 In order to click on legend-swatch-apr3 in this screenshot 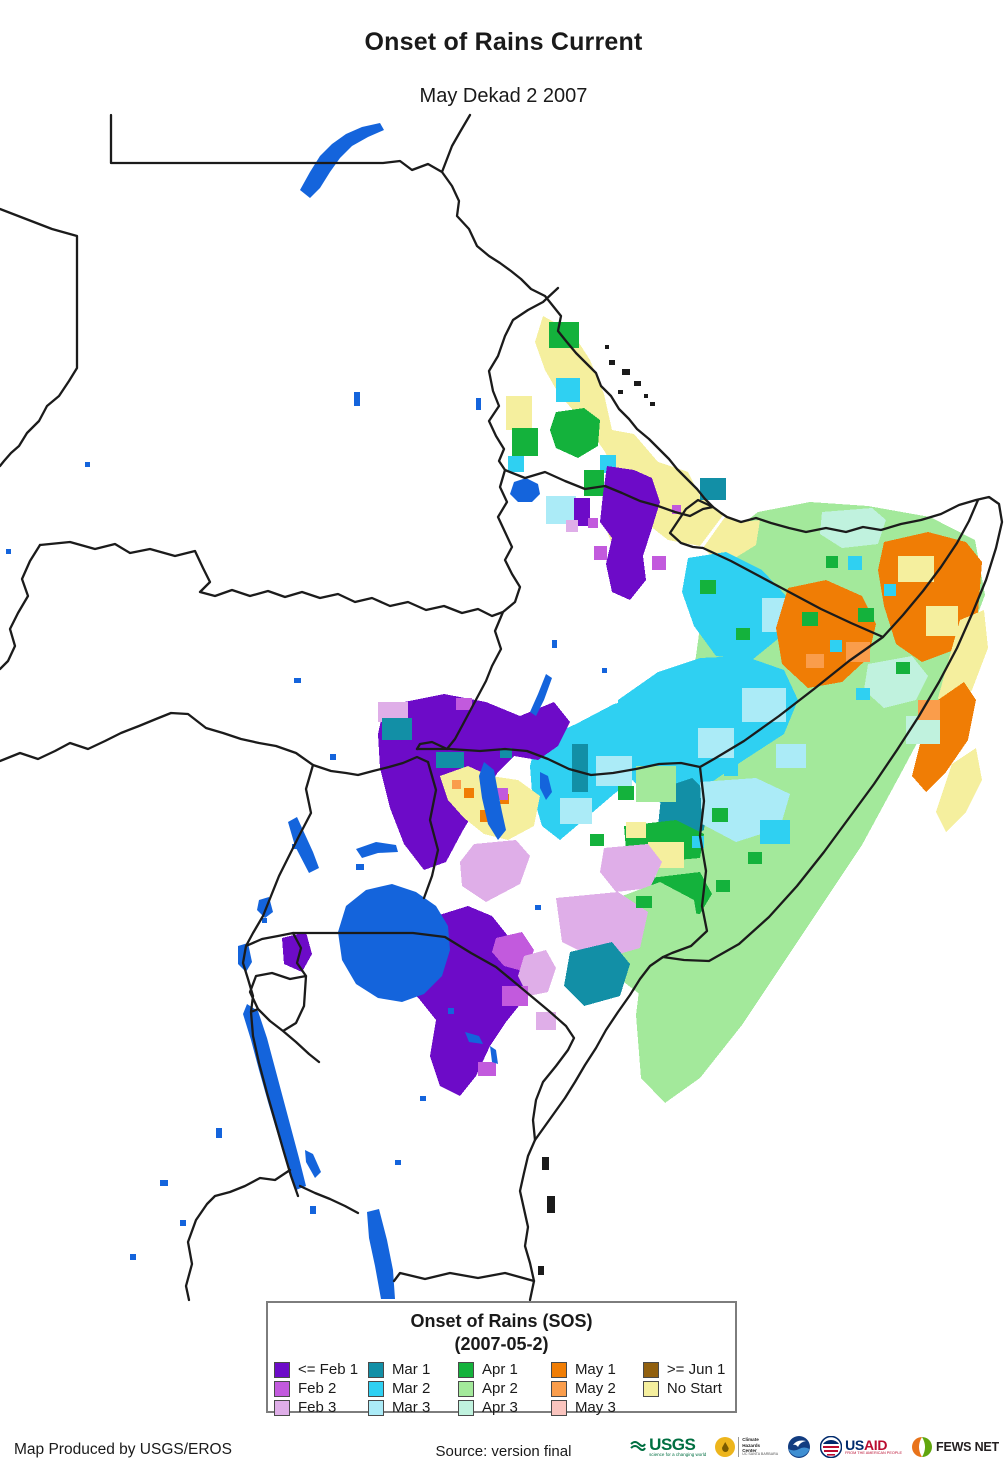, I will do `click(465, 1407)`.